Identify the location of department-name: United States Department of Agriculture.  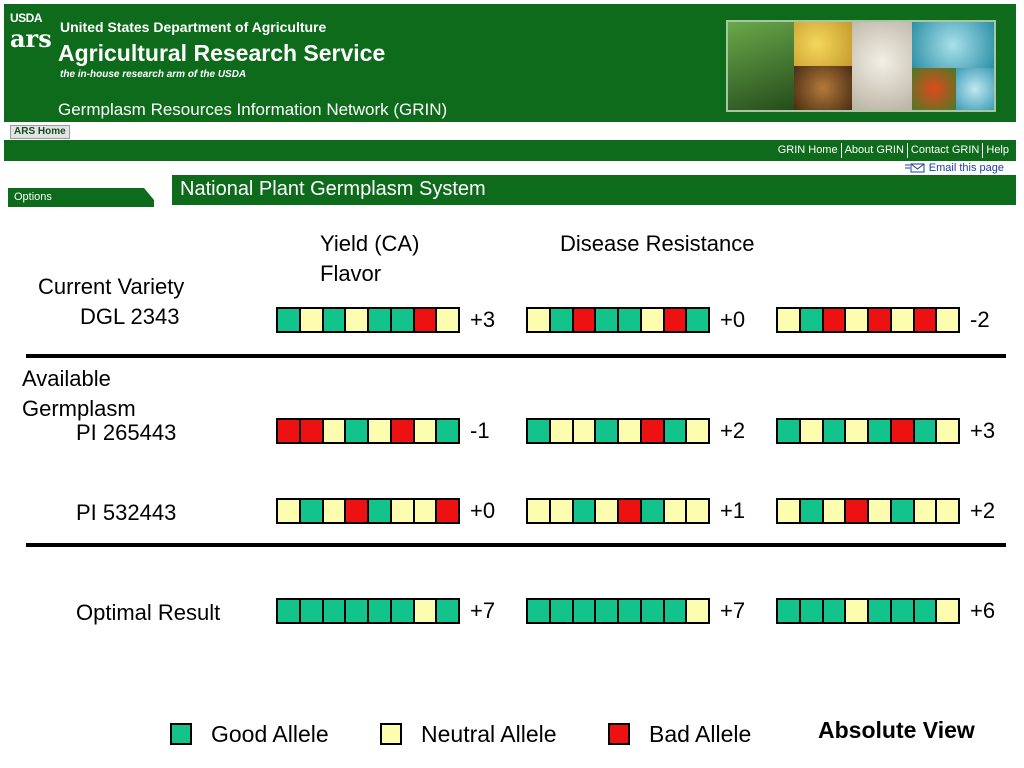
(193, 27).